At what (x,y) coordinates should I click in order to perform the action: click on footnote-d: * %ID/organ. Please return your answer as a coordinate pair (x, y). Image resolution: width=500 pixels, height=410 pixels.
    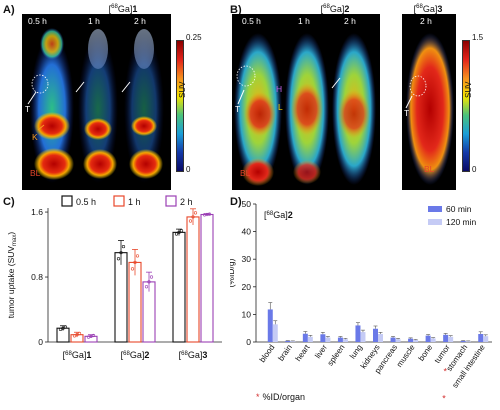
    Looking at the image, I should click on (280, 397).